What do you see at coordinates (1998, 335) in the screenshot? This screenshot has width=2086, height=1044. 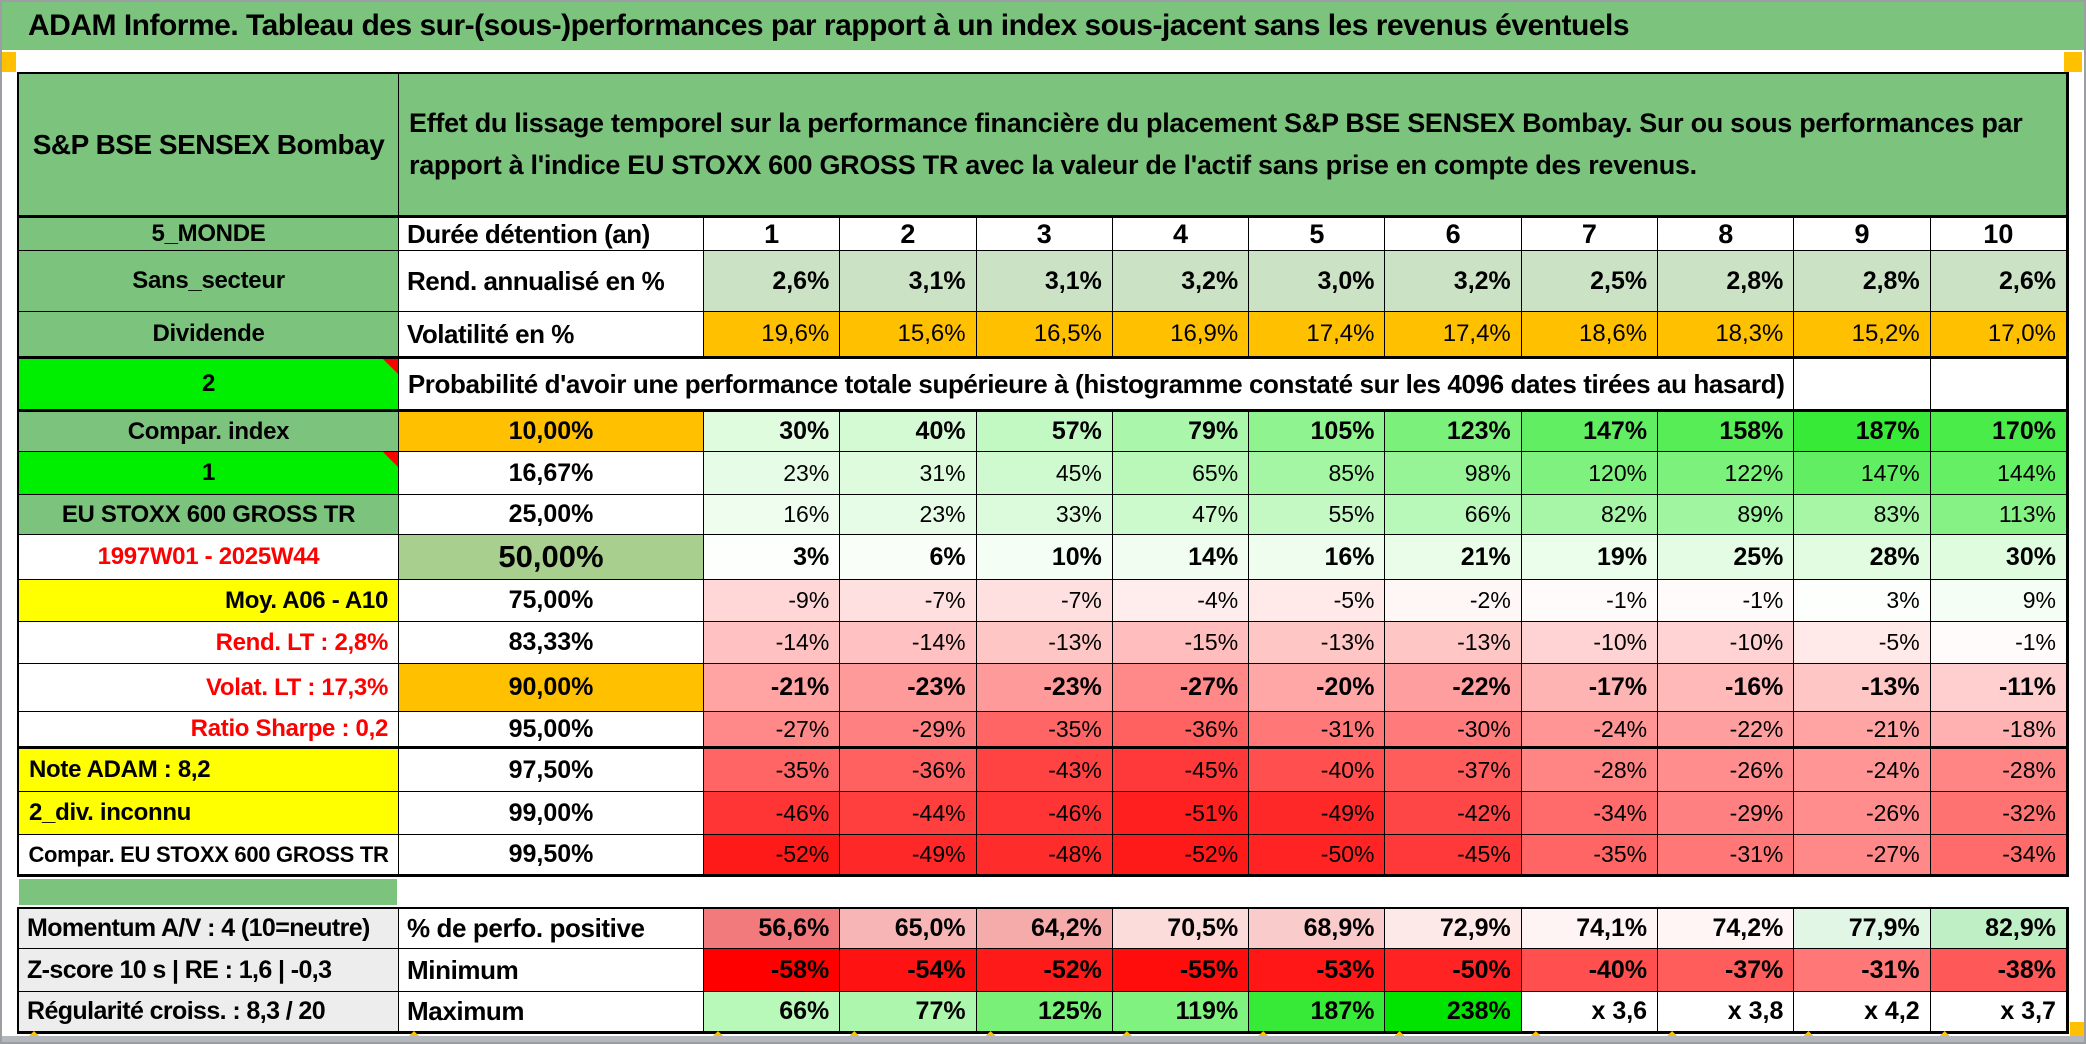 I see `value-cell: 17,0%` at bounding box center [1998, 335].